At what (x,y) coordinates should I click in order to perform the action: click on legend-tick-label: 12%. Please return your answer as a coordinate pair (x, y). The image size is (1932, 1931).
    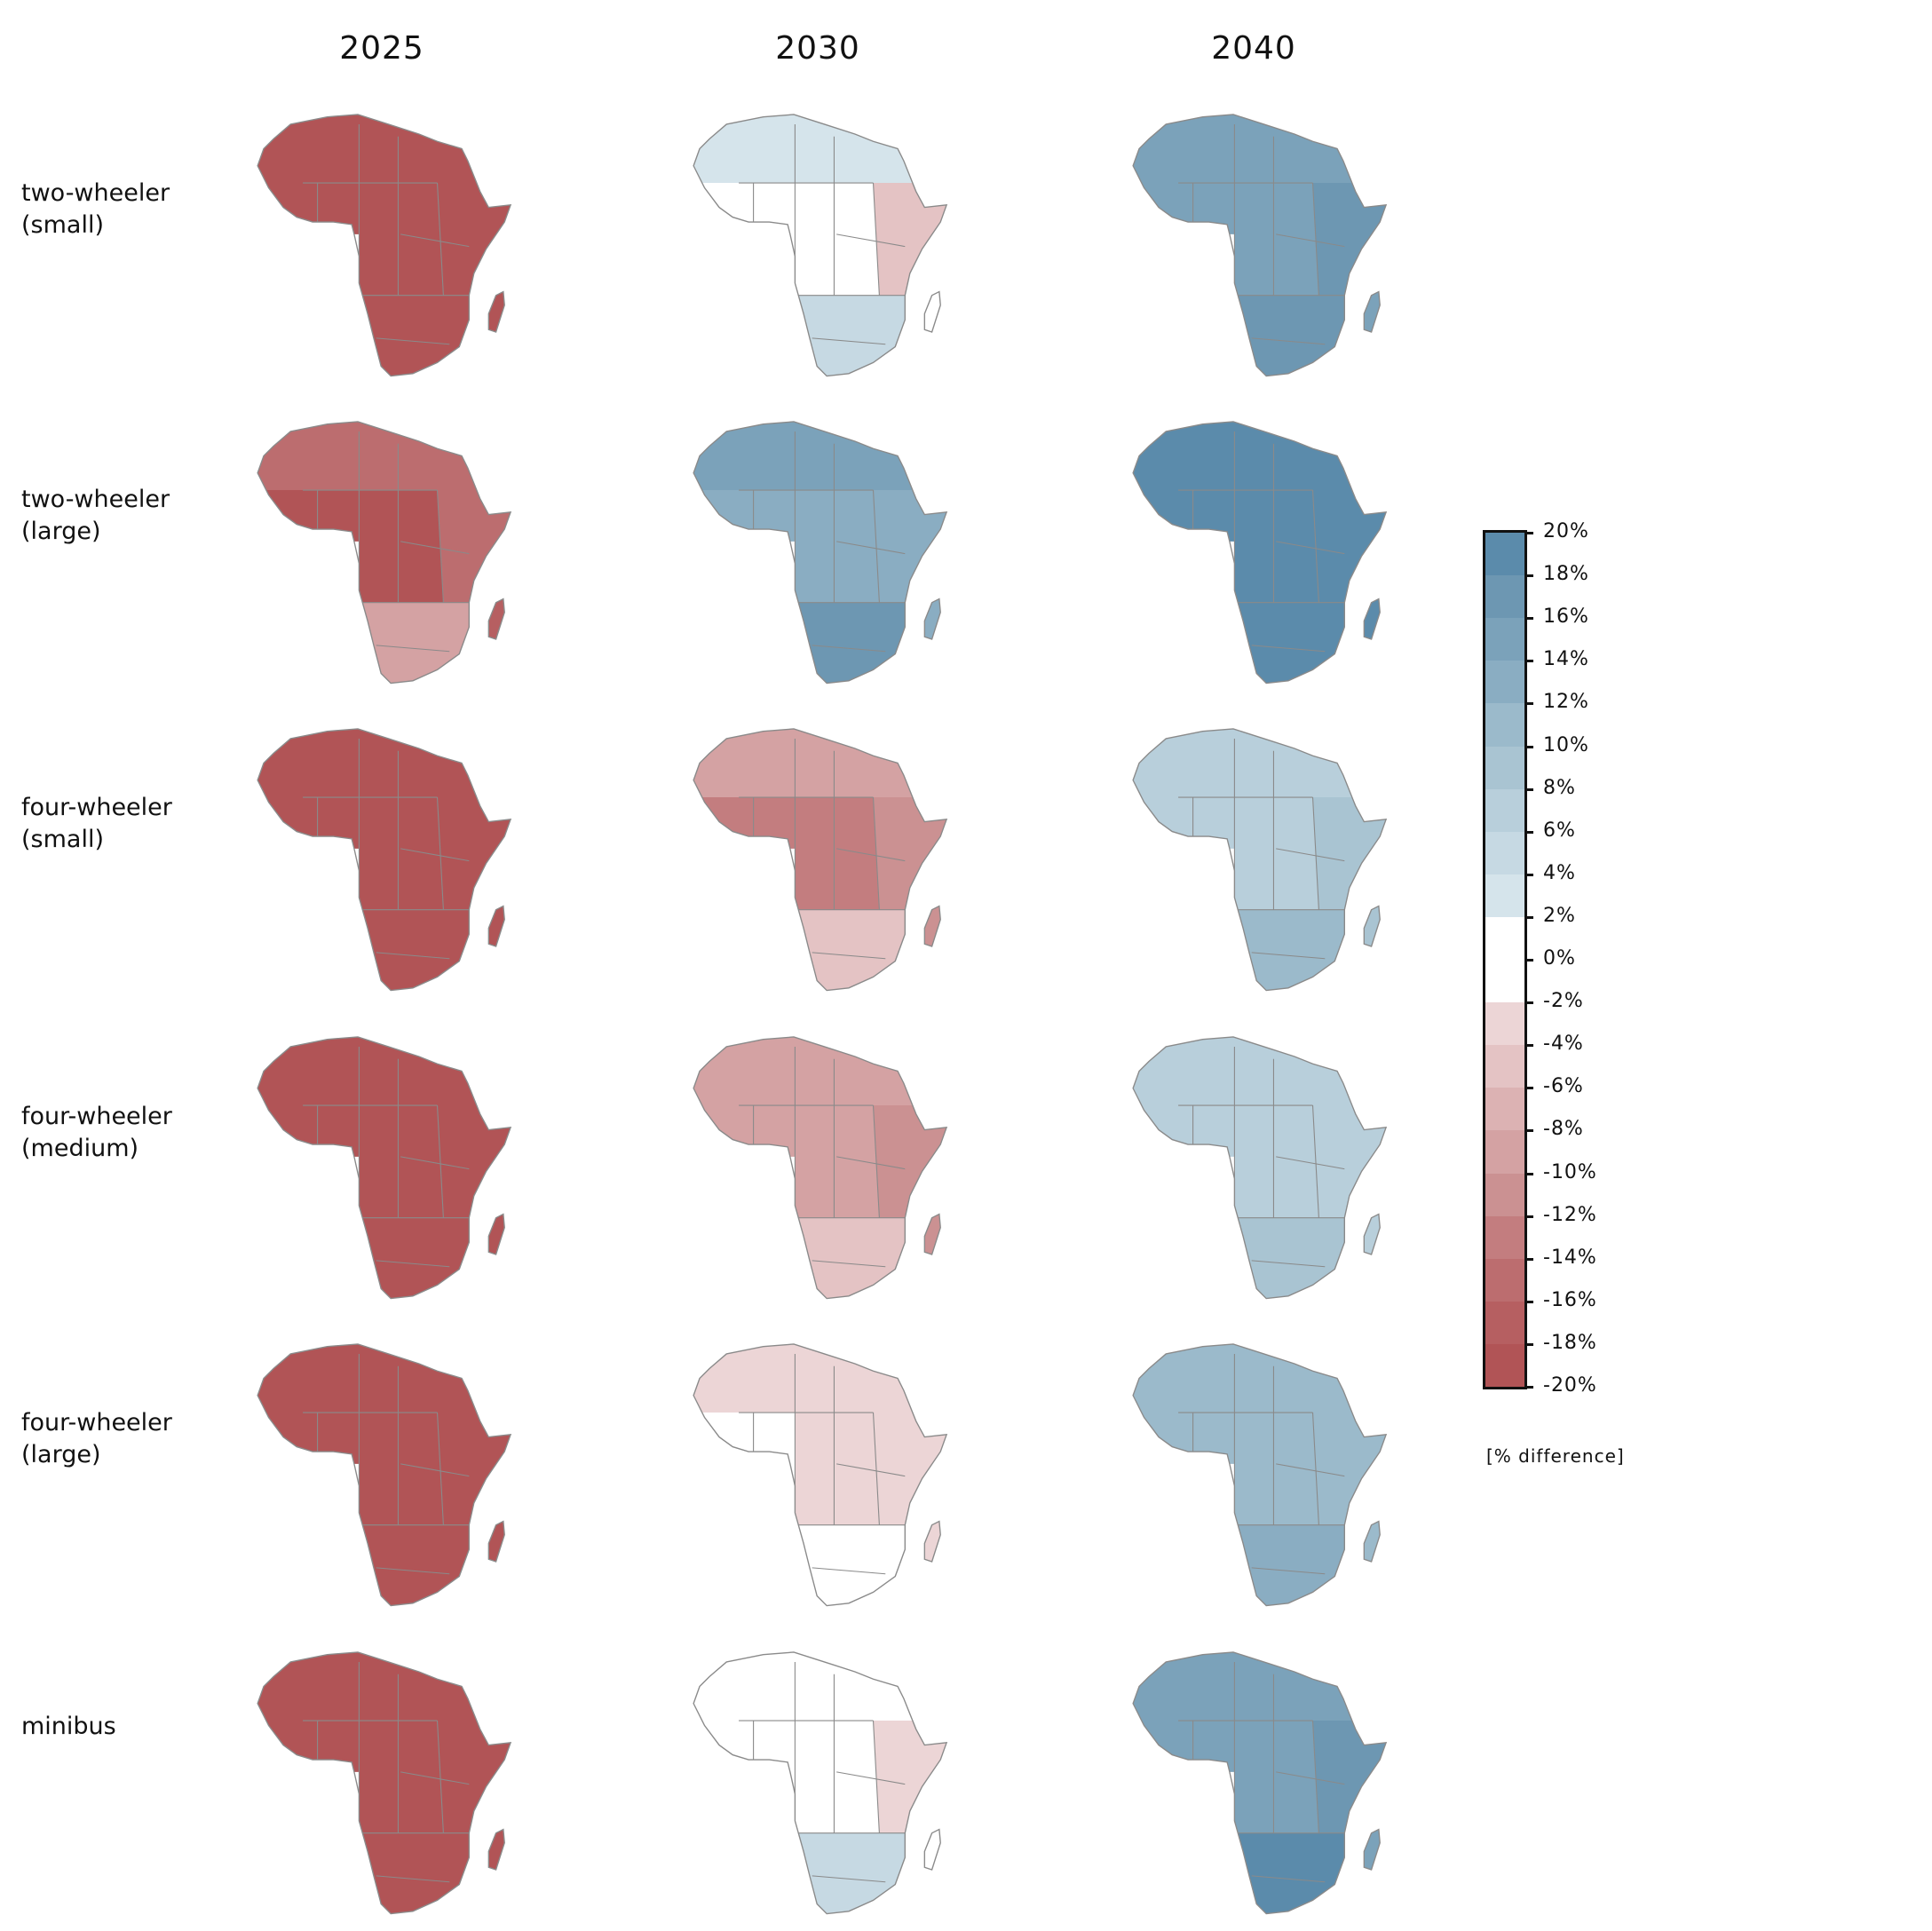
    Looking at the image, I should click on (1566, 702).